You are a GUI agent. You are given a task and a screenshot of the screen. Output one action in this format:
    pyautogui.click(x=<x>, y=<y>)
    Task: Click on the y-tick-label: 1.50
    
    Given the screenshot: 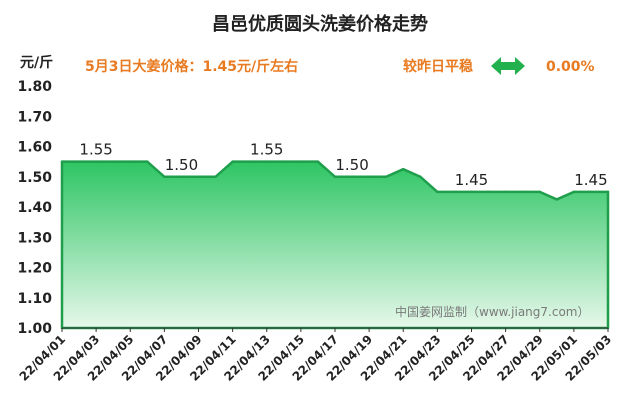 What is the action you would take?
    pyautogui.click(x=34, y=178)
    